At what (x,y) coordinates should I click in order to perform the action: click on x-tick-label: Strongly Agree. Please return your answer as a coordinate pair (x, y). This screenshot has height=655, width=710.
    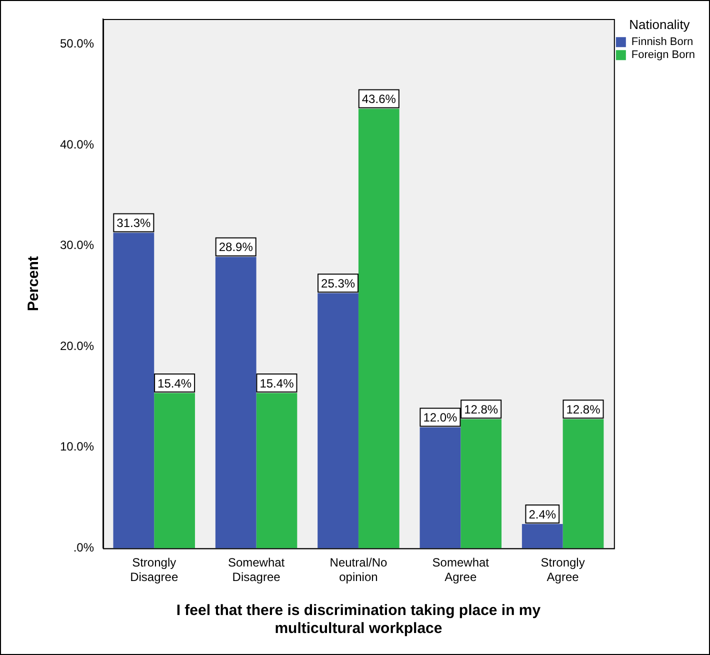
    Looking at the image, I should click on (562, 570).